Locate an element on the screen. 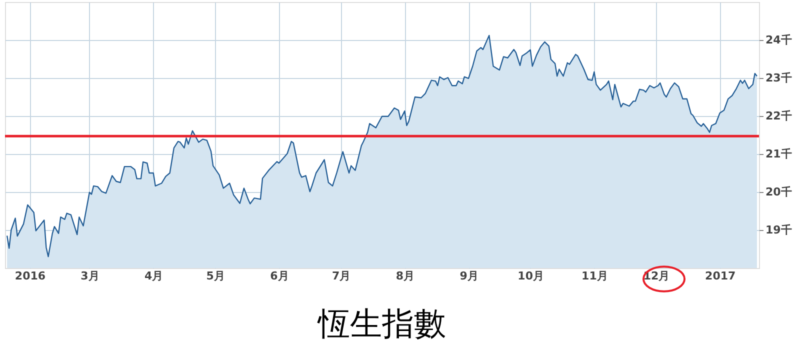 This screenshot has height=357, width=798. x-tick-label: 4月 is located at coordinates (154, 276).